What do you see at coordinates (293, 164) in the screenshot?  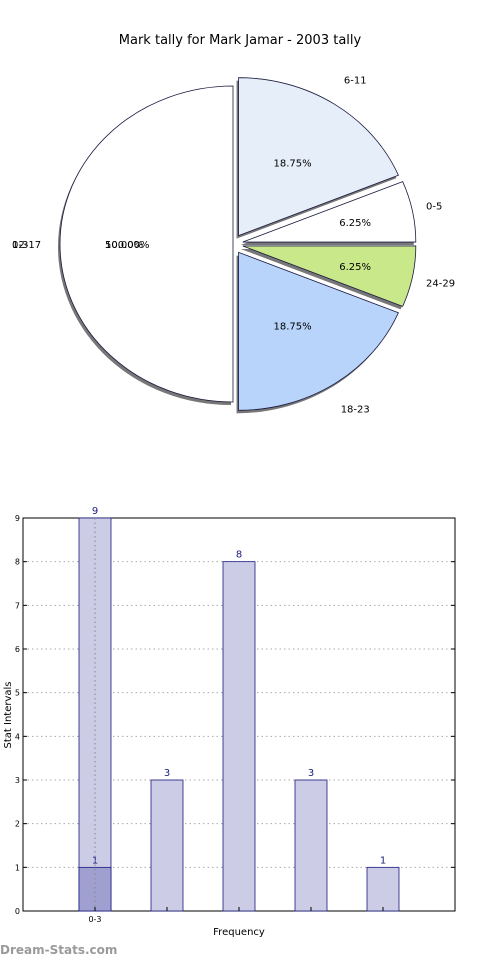 I see `pie-pct-label-6-11: 18.75%` at bounding box center [293, 164].